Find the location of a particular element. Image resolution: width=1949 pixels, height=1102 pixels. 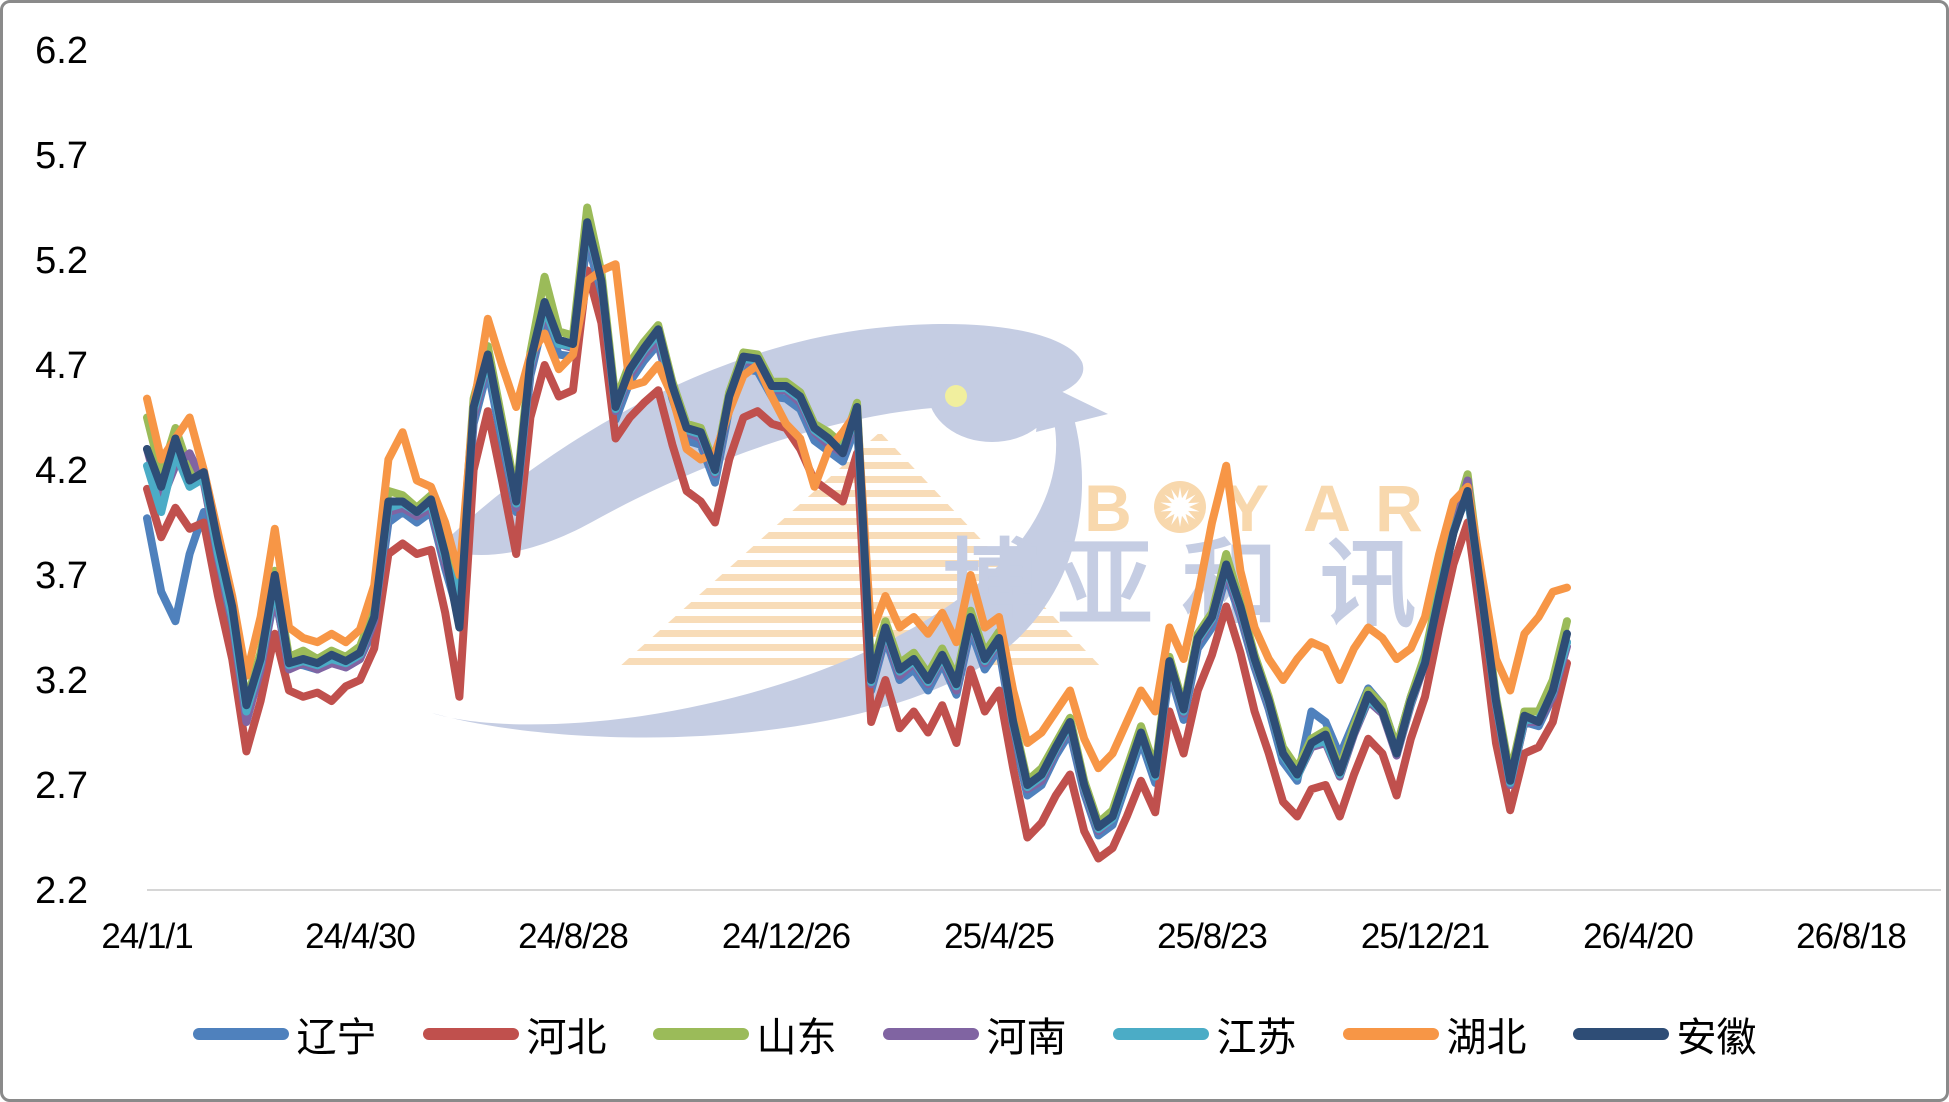

legend-label-hubei: 湖北 is located at coordinates (1486, 1038).